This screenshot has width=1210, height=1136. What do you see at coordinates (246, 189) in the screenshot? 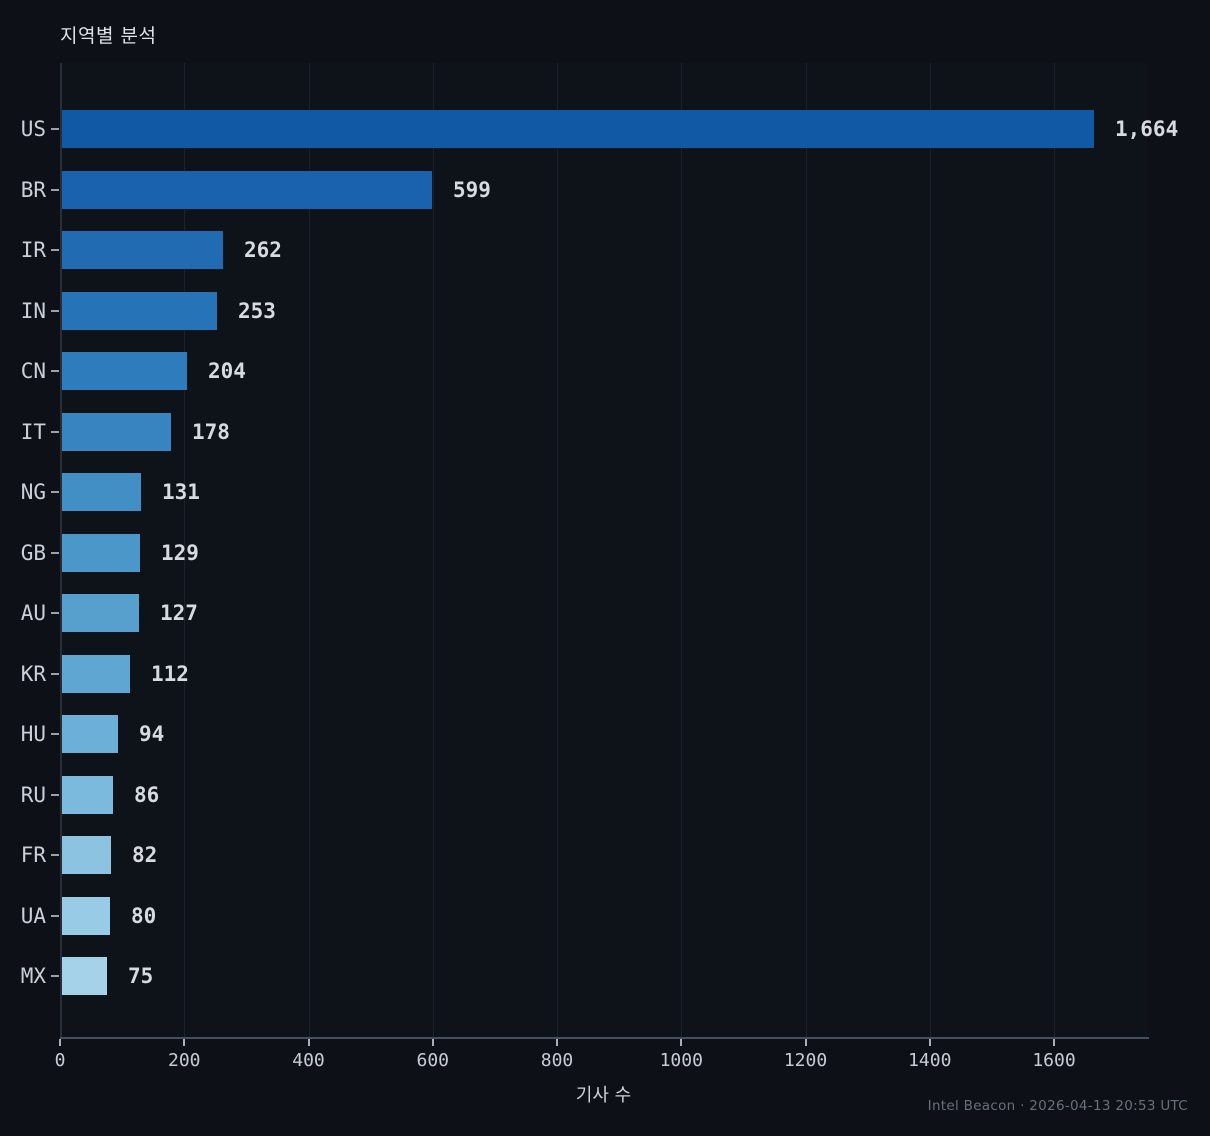
I see `bar-BR` at bounding box center [246, 189].